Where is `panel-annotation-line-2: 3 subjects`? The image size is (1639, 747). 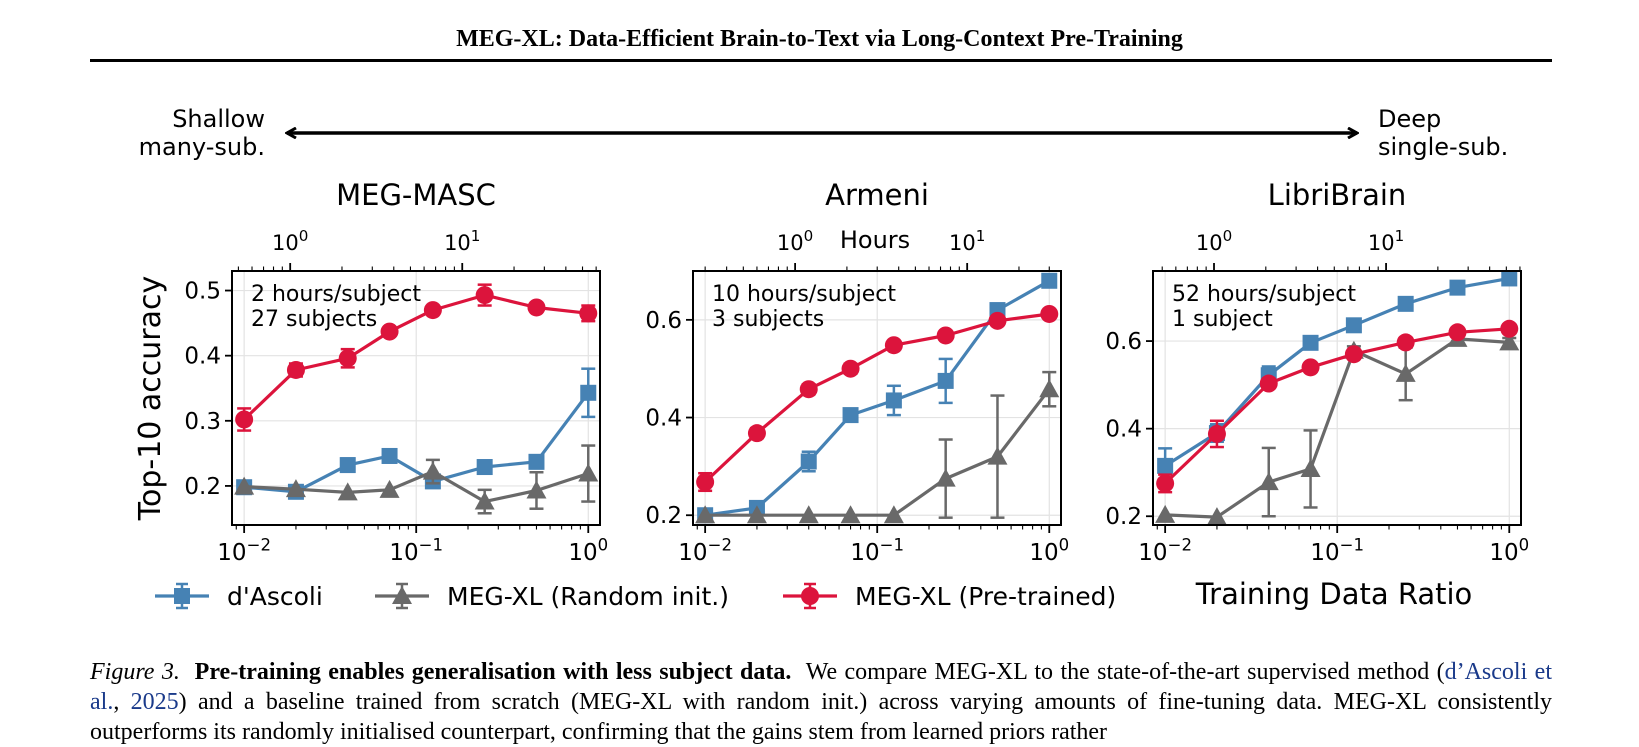 panel-annotation-line-2: 3 subjects is located at coordinates (768, 319).